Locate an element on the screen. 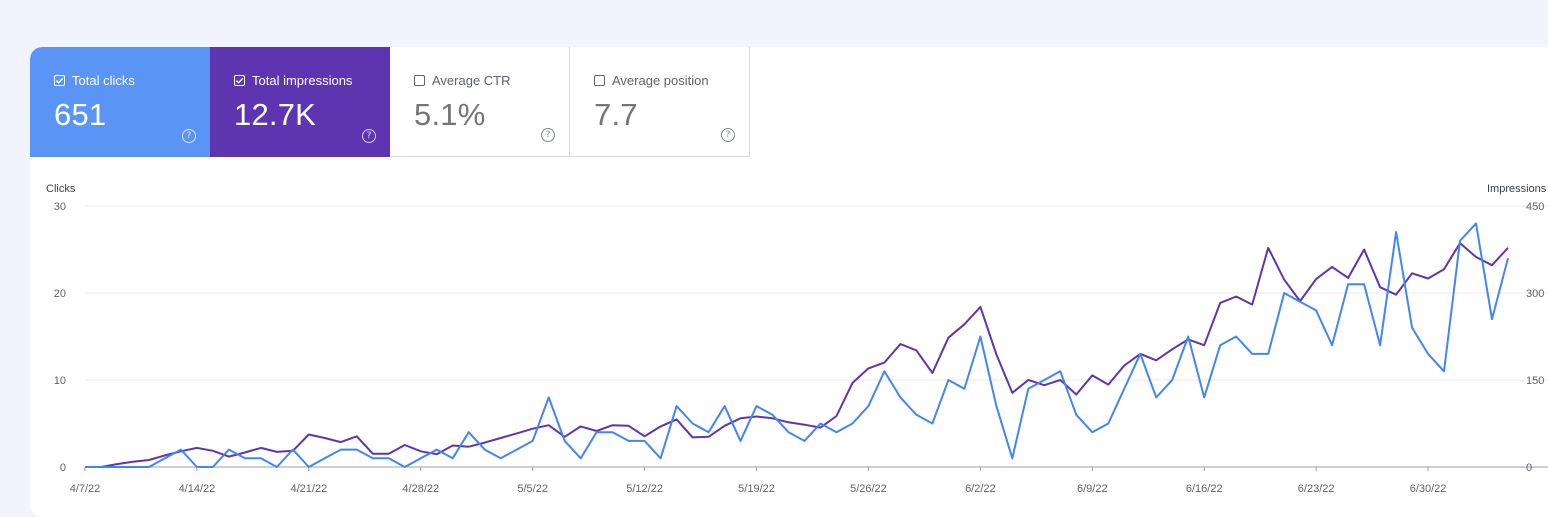 This screenshot has width=1548, height=517. left-axis-title: Clicks is located at coordinates (61, 189).